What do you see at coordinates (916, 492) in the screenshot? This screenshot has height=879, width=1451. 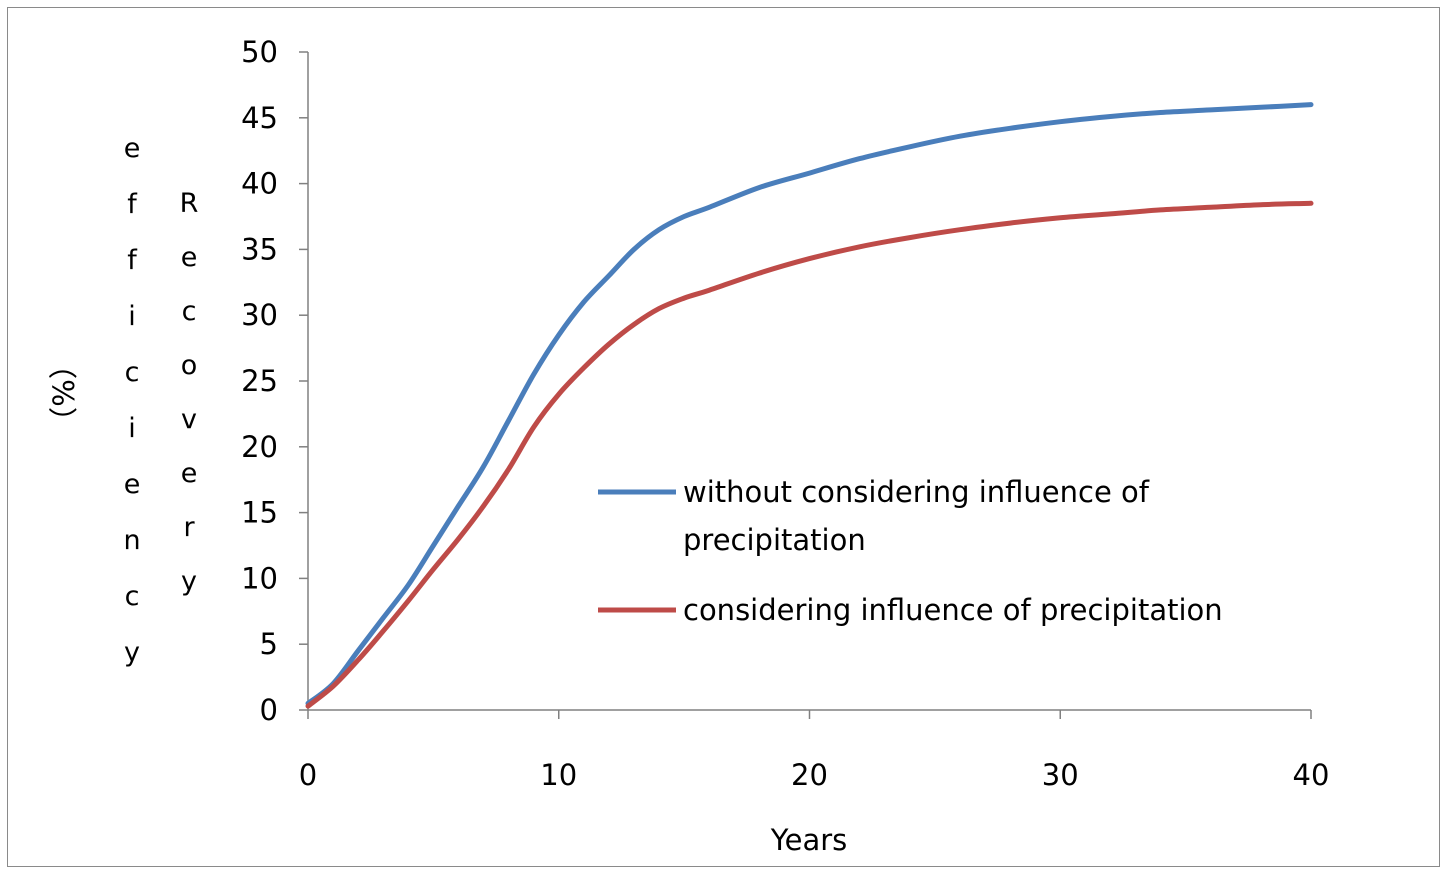 I see `legend-label-1: without considering influence of` at bounding box center [916, 492].